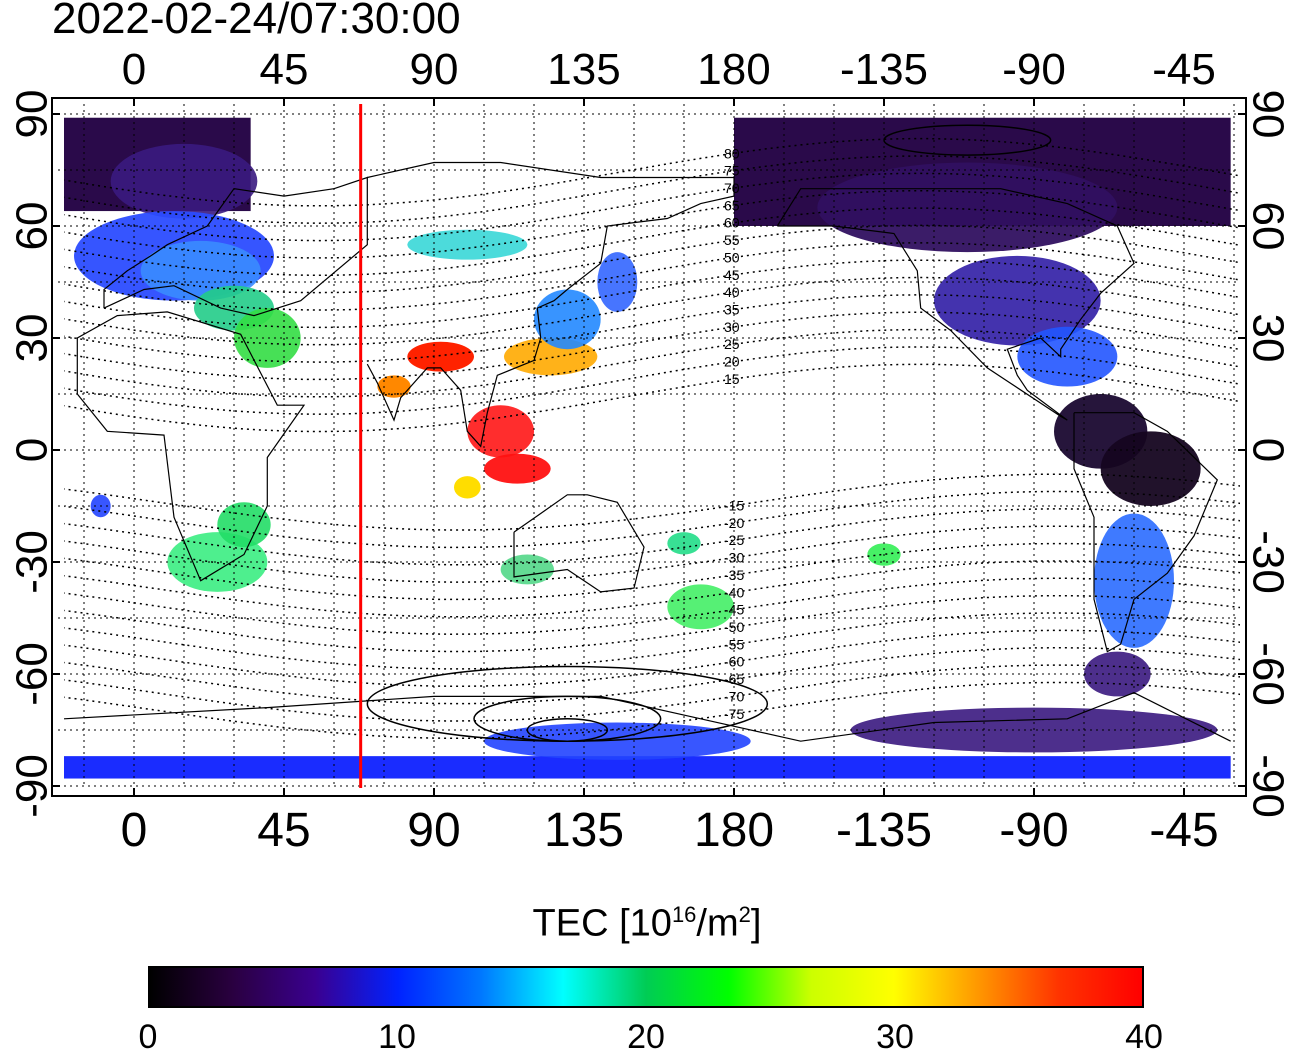 The image size is (1294, 1057). I want to click on colorbar-tick-label: 10, so click(397, 1037).